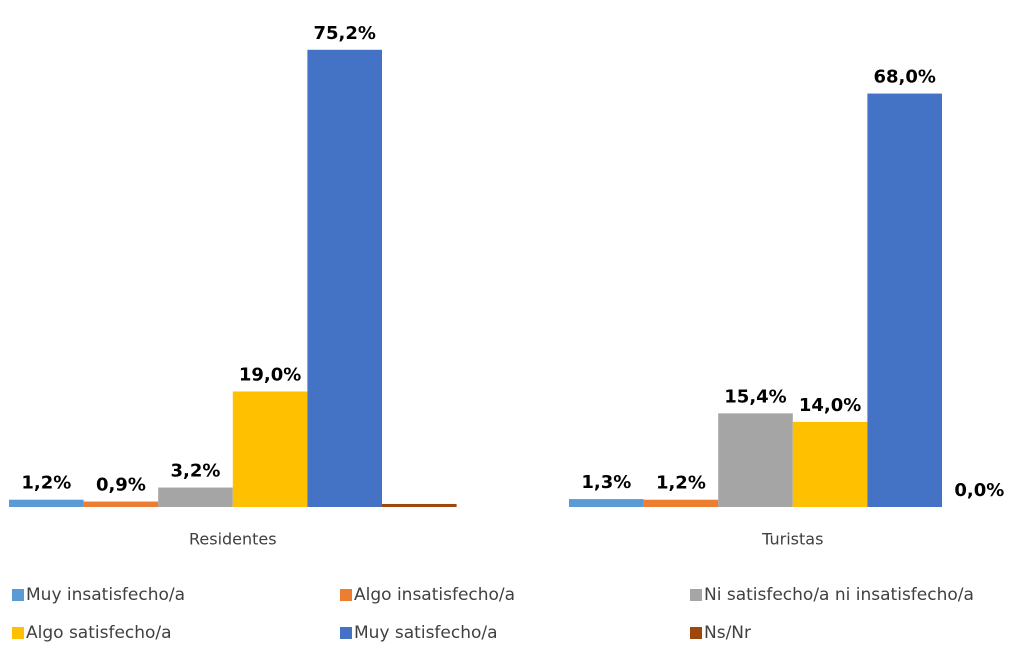 The height and width of the screenshot is (648, 1024). Describe the element at coordinates (606, 482) in the screenshot. I see `value-label: 1,3%` at that location.